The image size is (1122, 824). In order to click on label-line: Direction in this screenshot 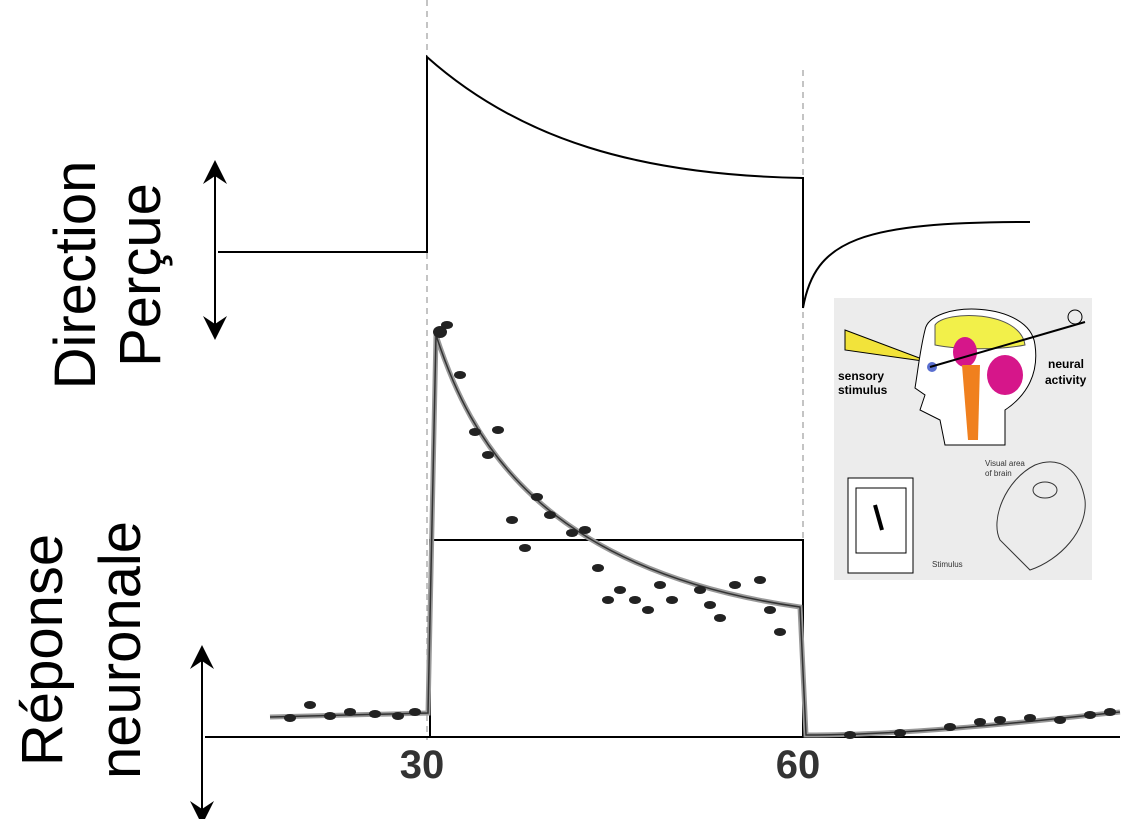, I will do `click(75, 275)`.